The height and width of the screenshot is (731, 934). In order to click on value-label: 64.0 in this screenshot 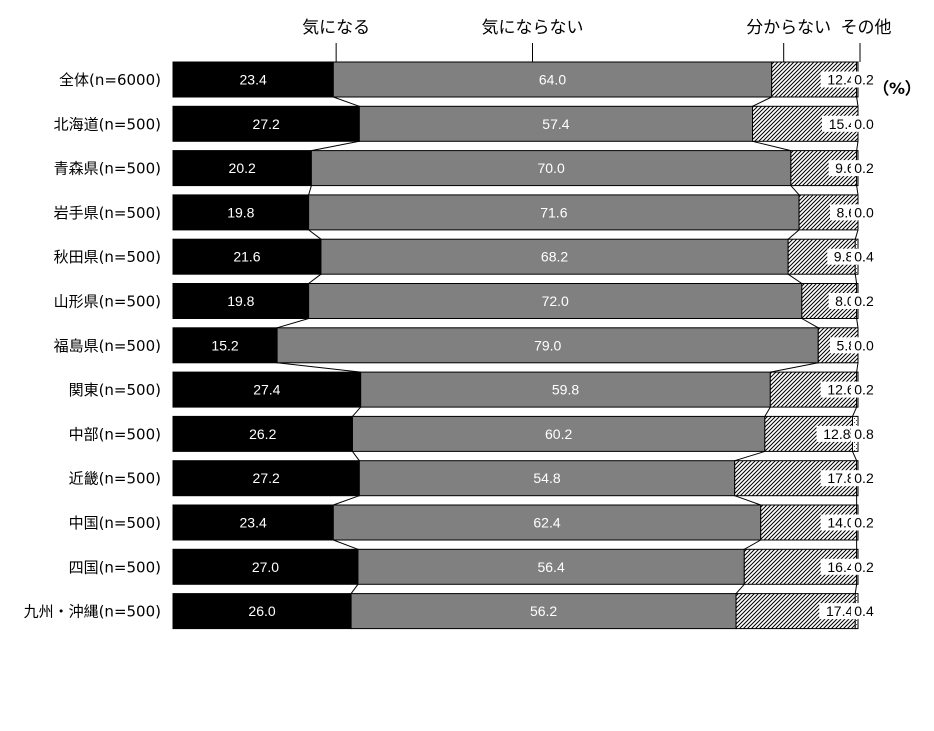, I will do `click(552, 80)`.